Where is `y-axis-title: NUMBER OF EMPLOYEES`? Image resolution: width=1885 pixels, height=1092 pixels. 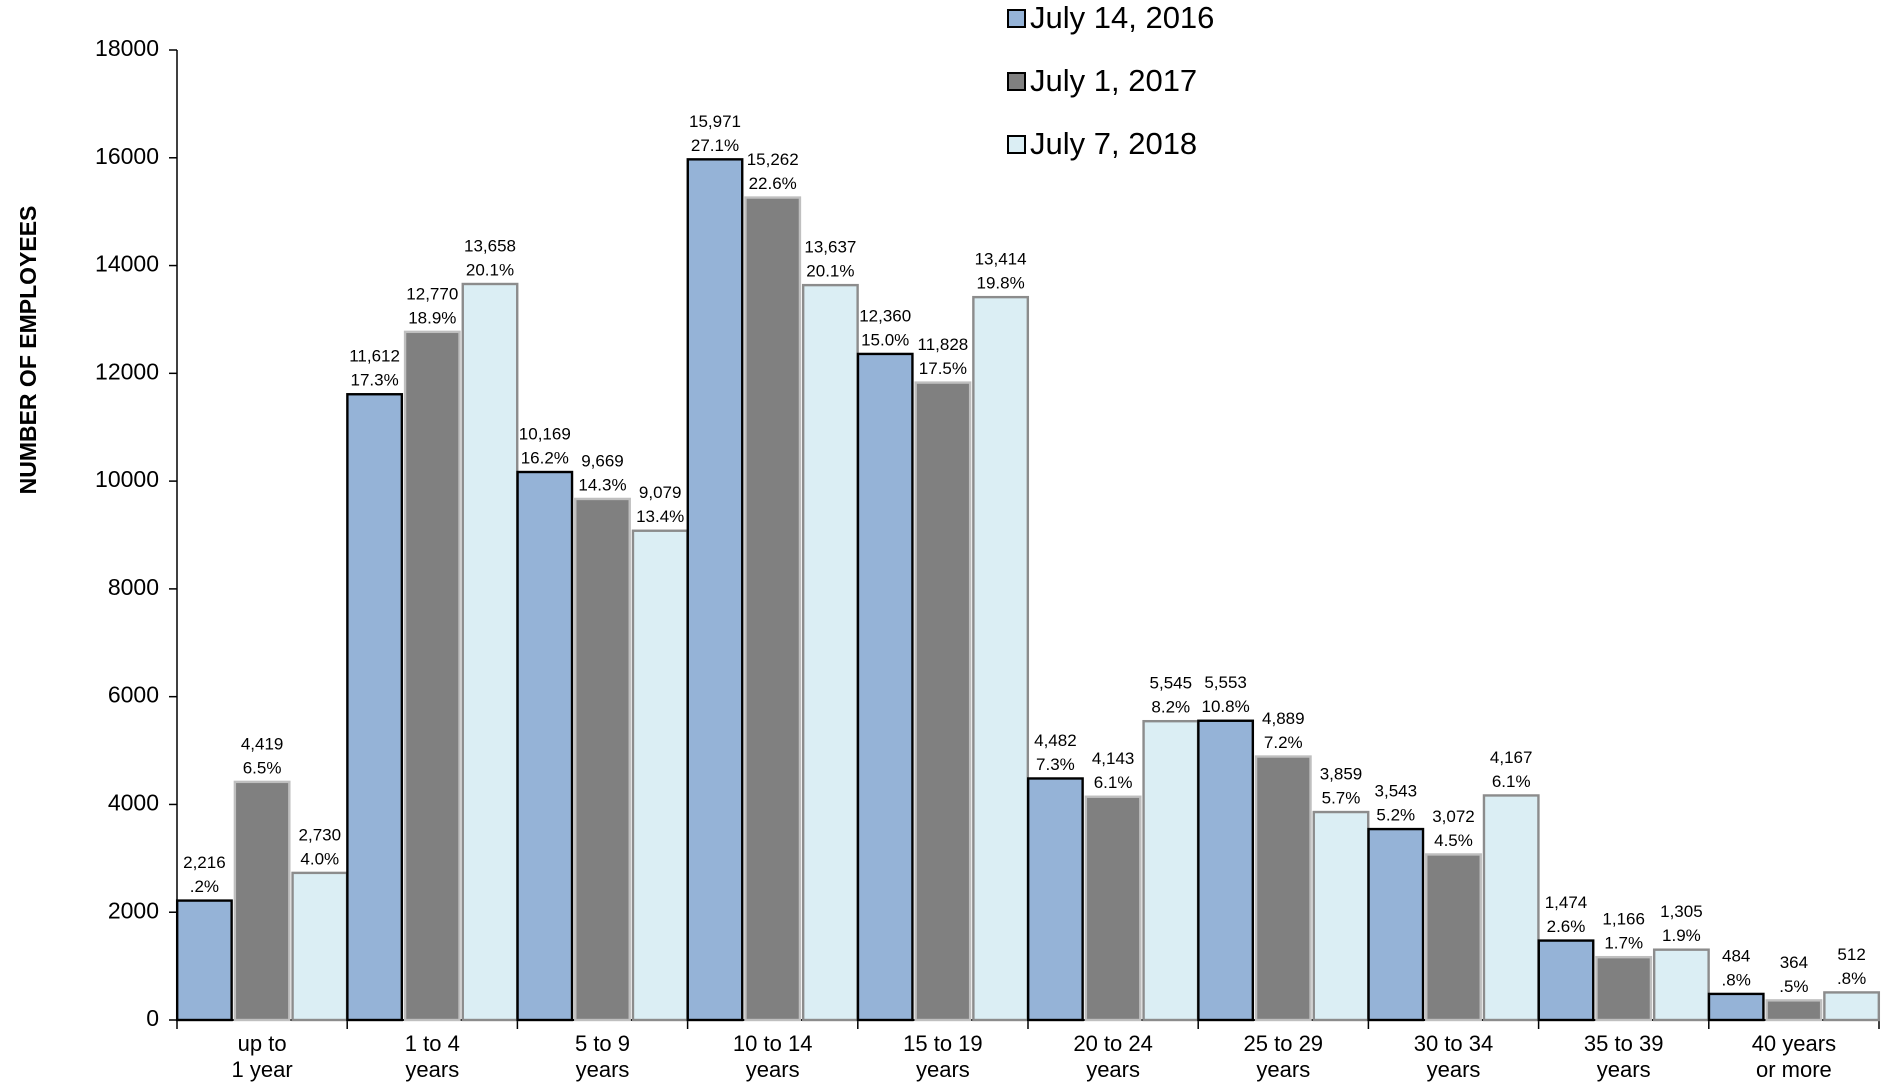
y-axis-title: NUMBER OF EMPLOYEES is located at coordinates (28, 350).